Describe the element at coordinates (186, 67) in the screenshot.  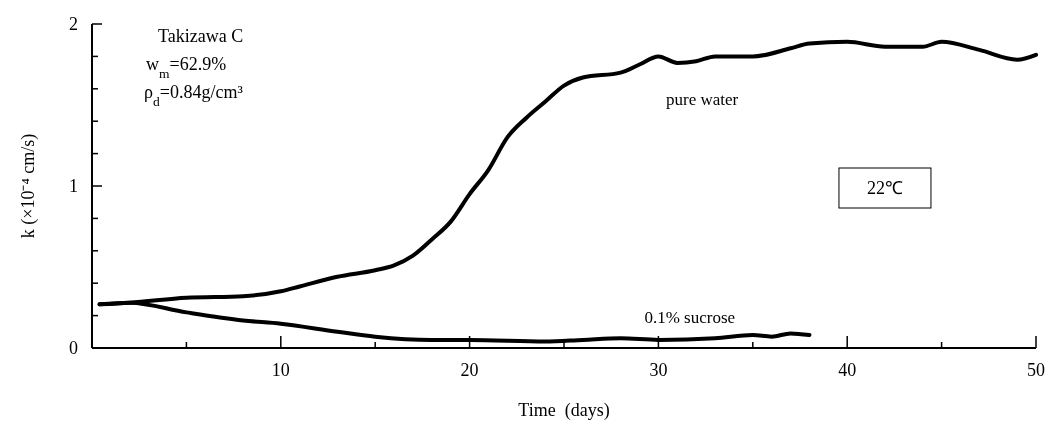
I see `annotation: w$_{m}$=62.9%` at that location.